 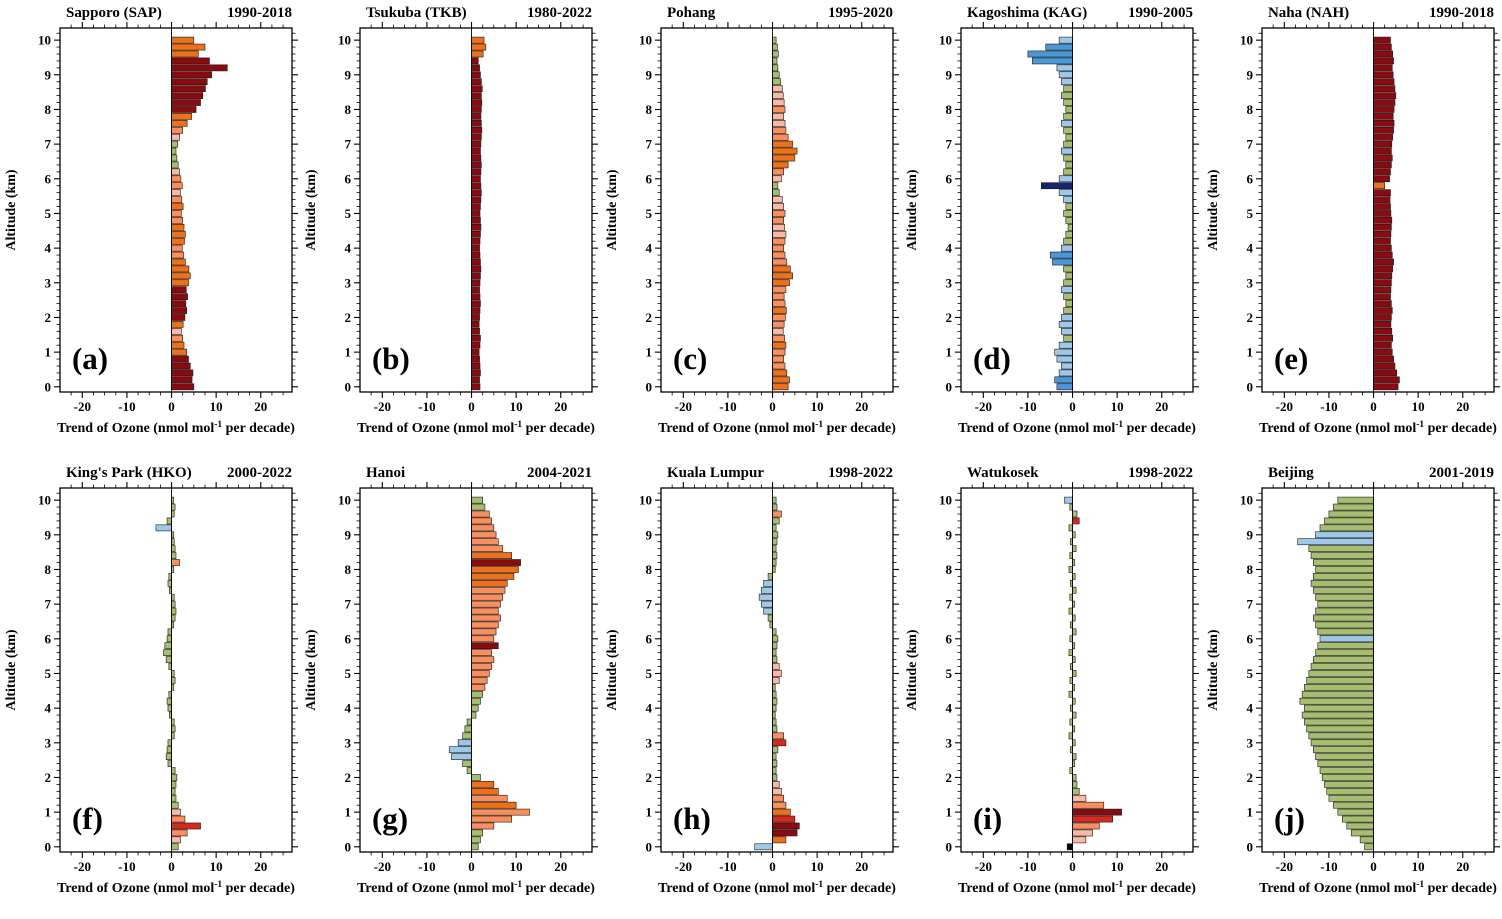 What do you see at coordinates (949, 282) in the screenshot?
I see `y-tick-label: 3` at bounding box center [949, 282].